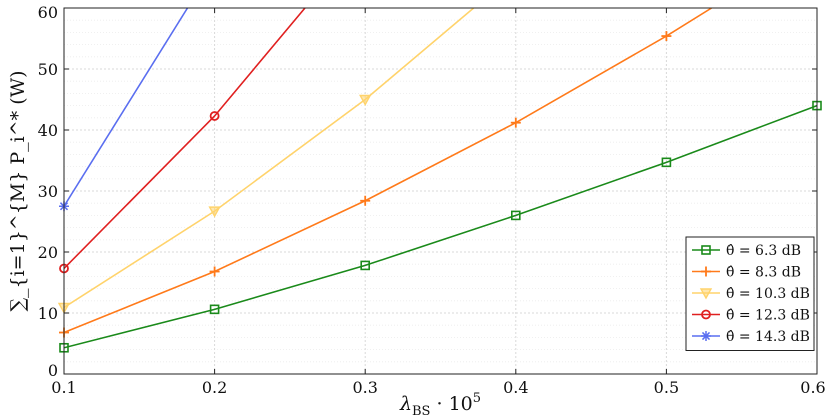 Image resolution: width=830 pixels, height=416 pixels. I want to click on x-axis-label-subscript: BS, so click(421, 410).